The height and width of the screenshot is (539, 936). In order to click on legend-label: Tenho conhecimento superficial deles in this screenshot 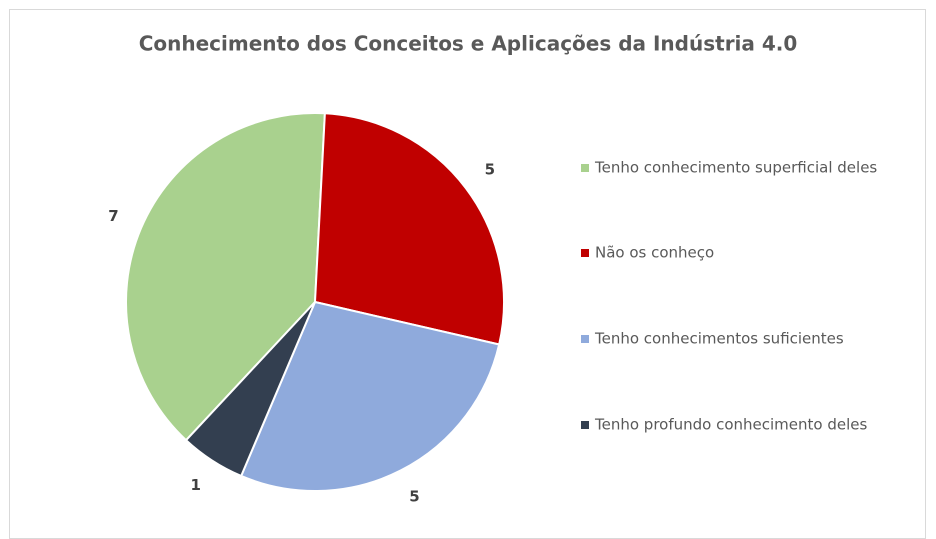, I will do `click(735, 168)`.